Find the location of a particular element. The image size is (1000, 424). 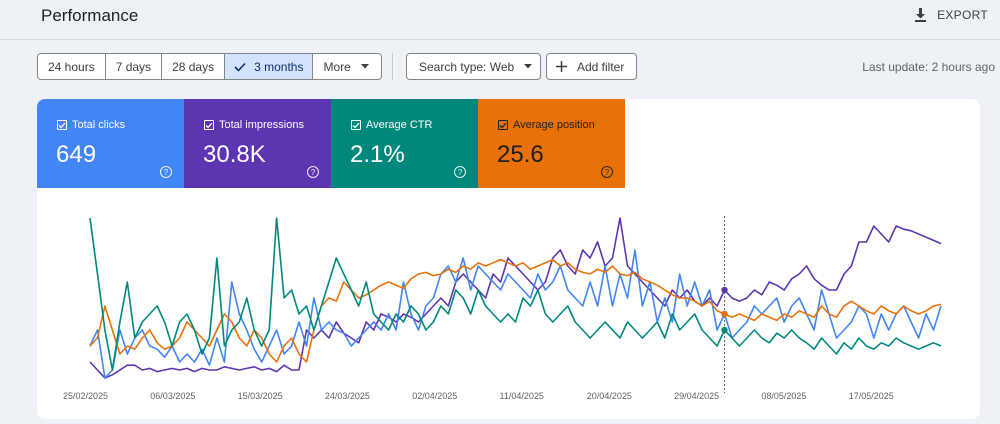

toolbar-divider is located at coordinates (392, 66).